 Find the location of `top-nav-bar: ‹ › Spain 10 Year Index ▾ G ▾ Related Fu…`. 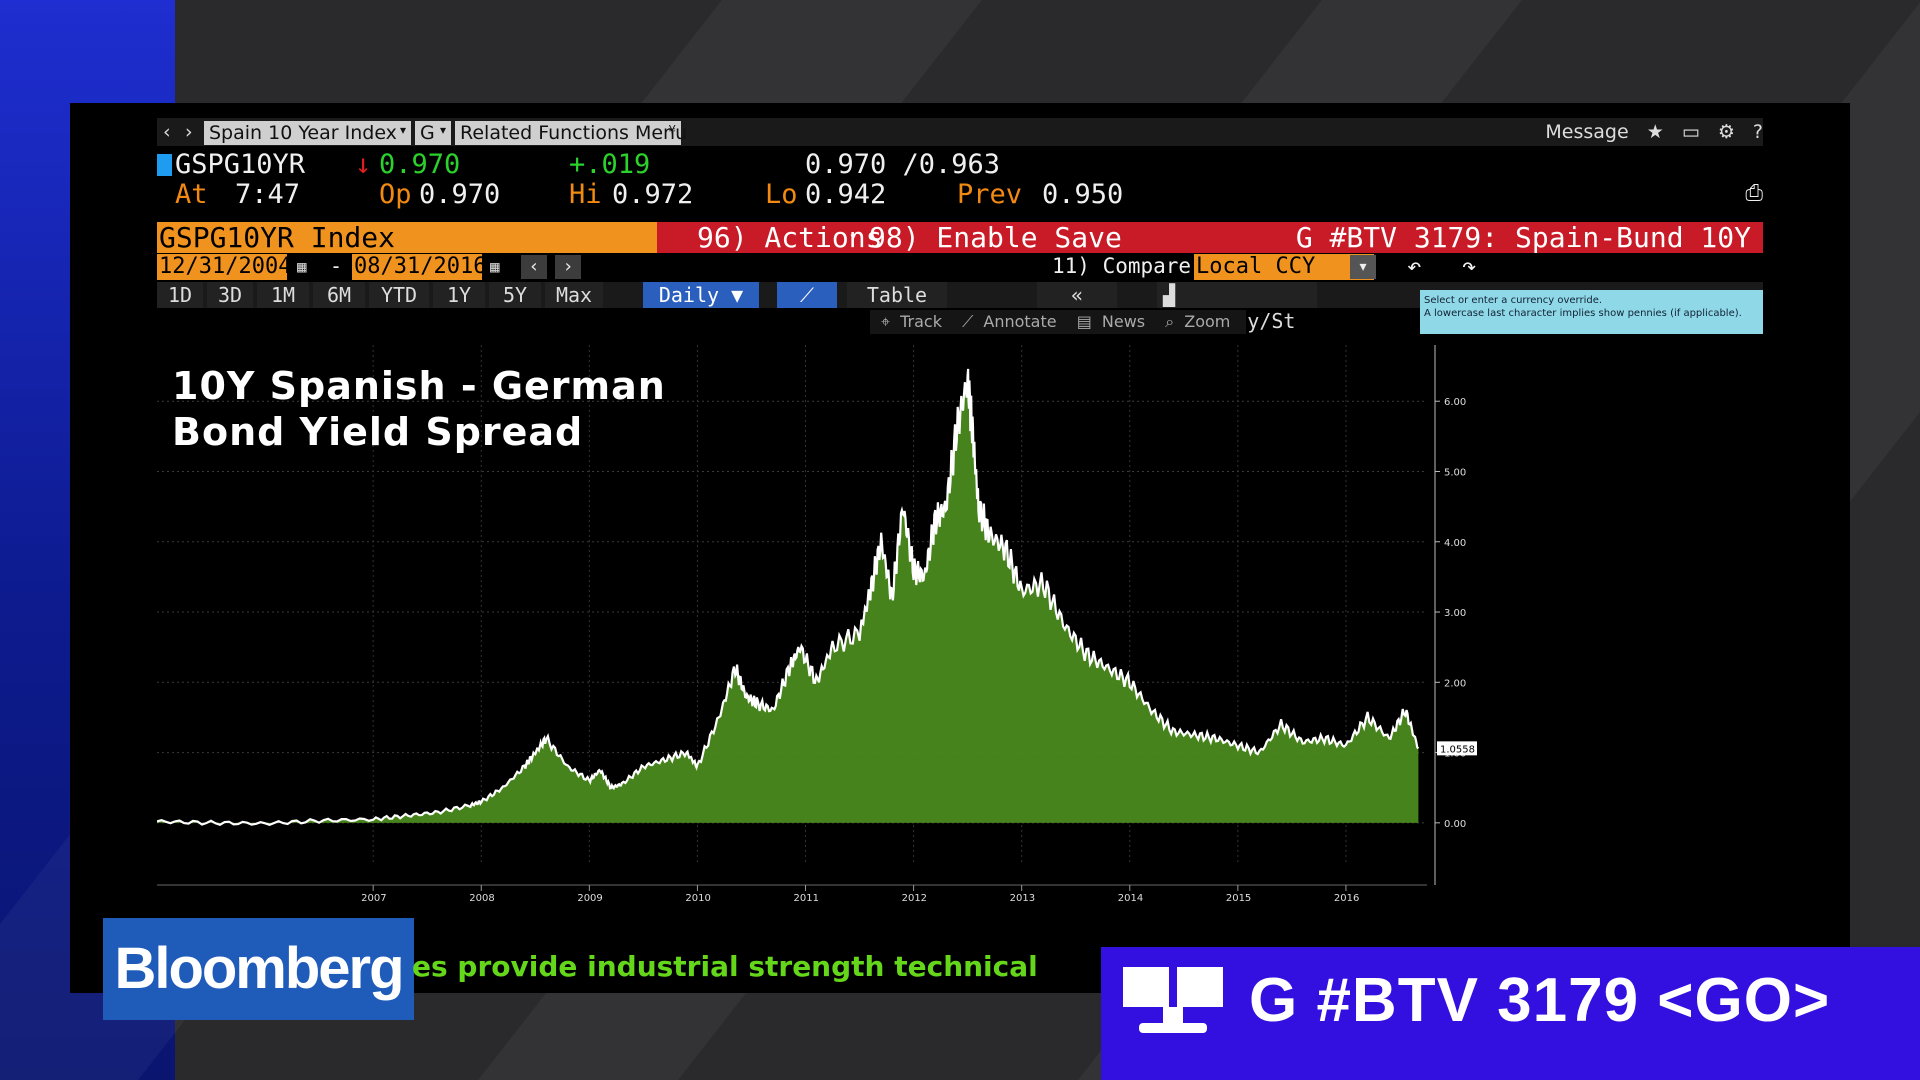

top-nav-bar: ‹ › Spain 10 Year Index ▾ G ▾ Related Fu… is located at coordinates (960, 132).